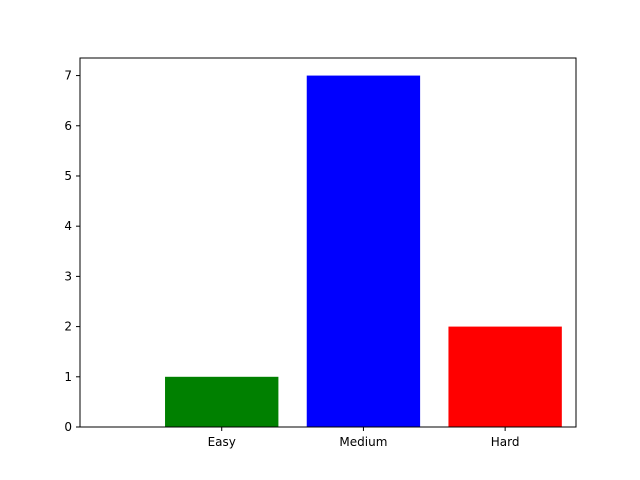 This screenshot has height=480, width=640. I want to click on bar-easy, so click(222, 401).